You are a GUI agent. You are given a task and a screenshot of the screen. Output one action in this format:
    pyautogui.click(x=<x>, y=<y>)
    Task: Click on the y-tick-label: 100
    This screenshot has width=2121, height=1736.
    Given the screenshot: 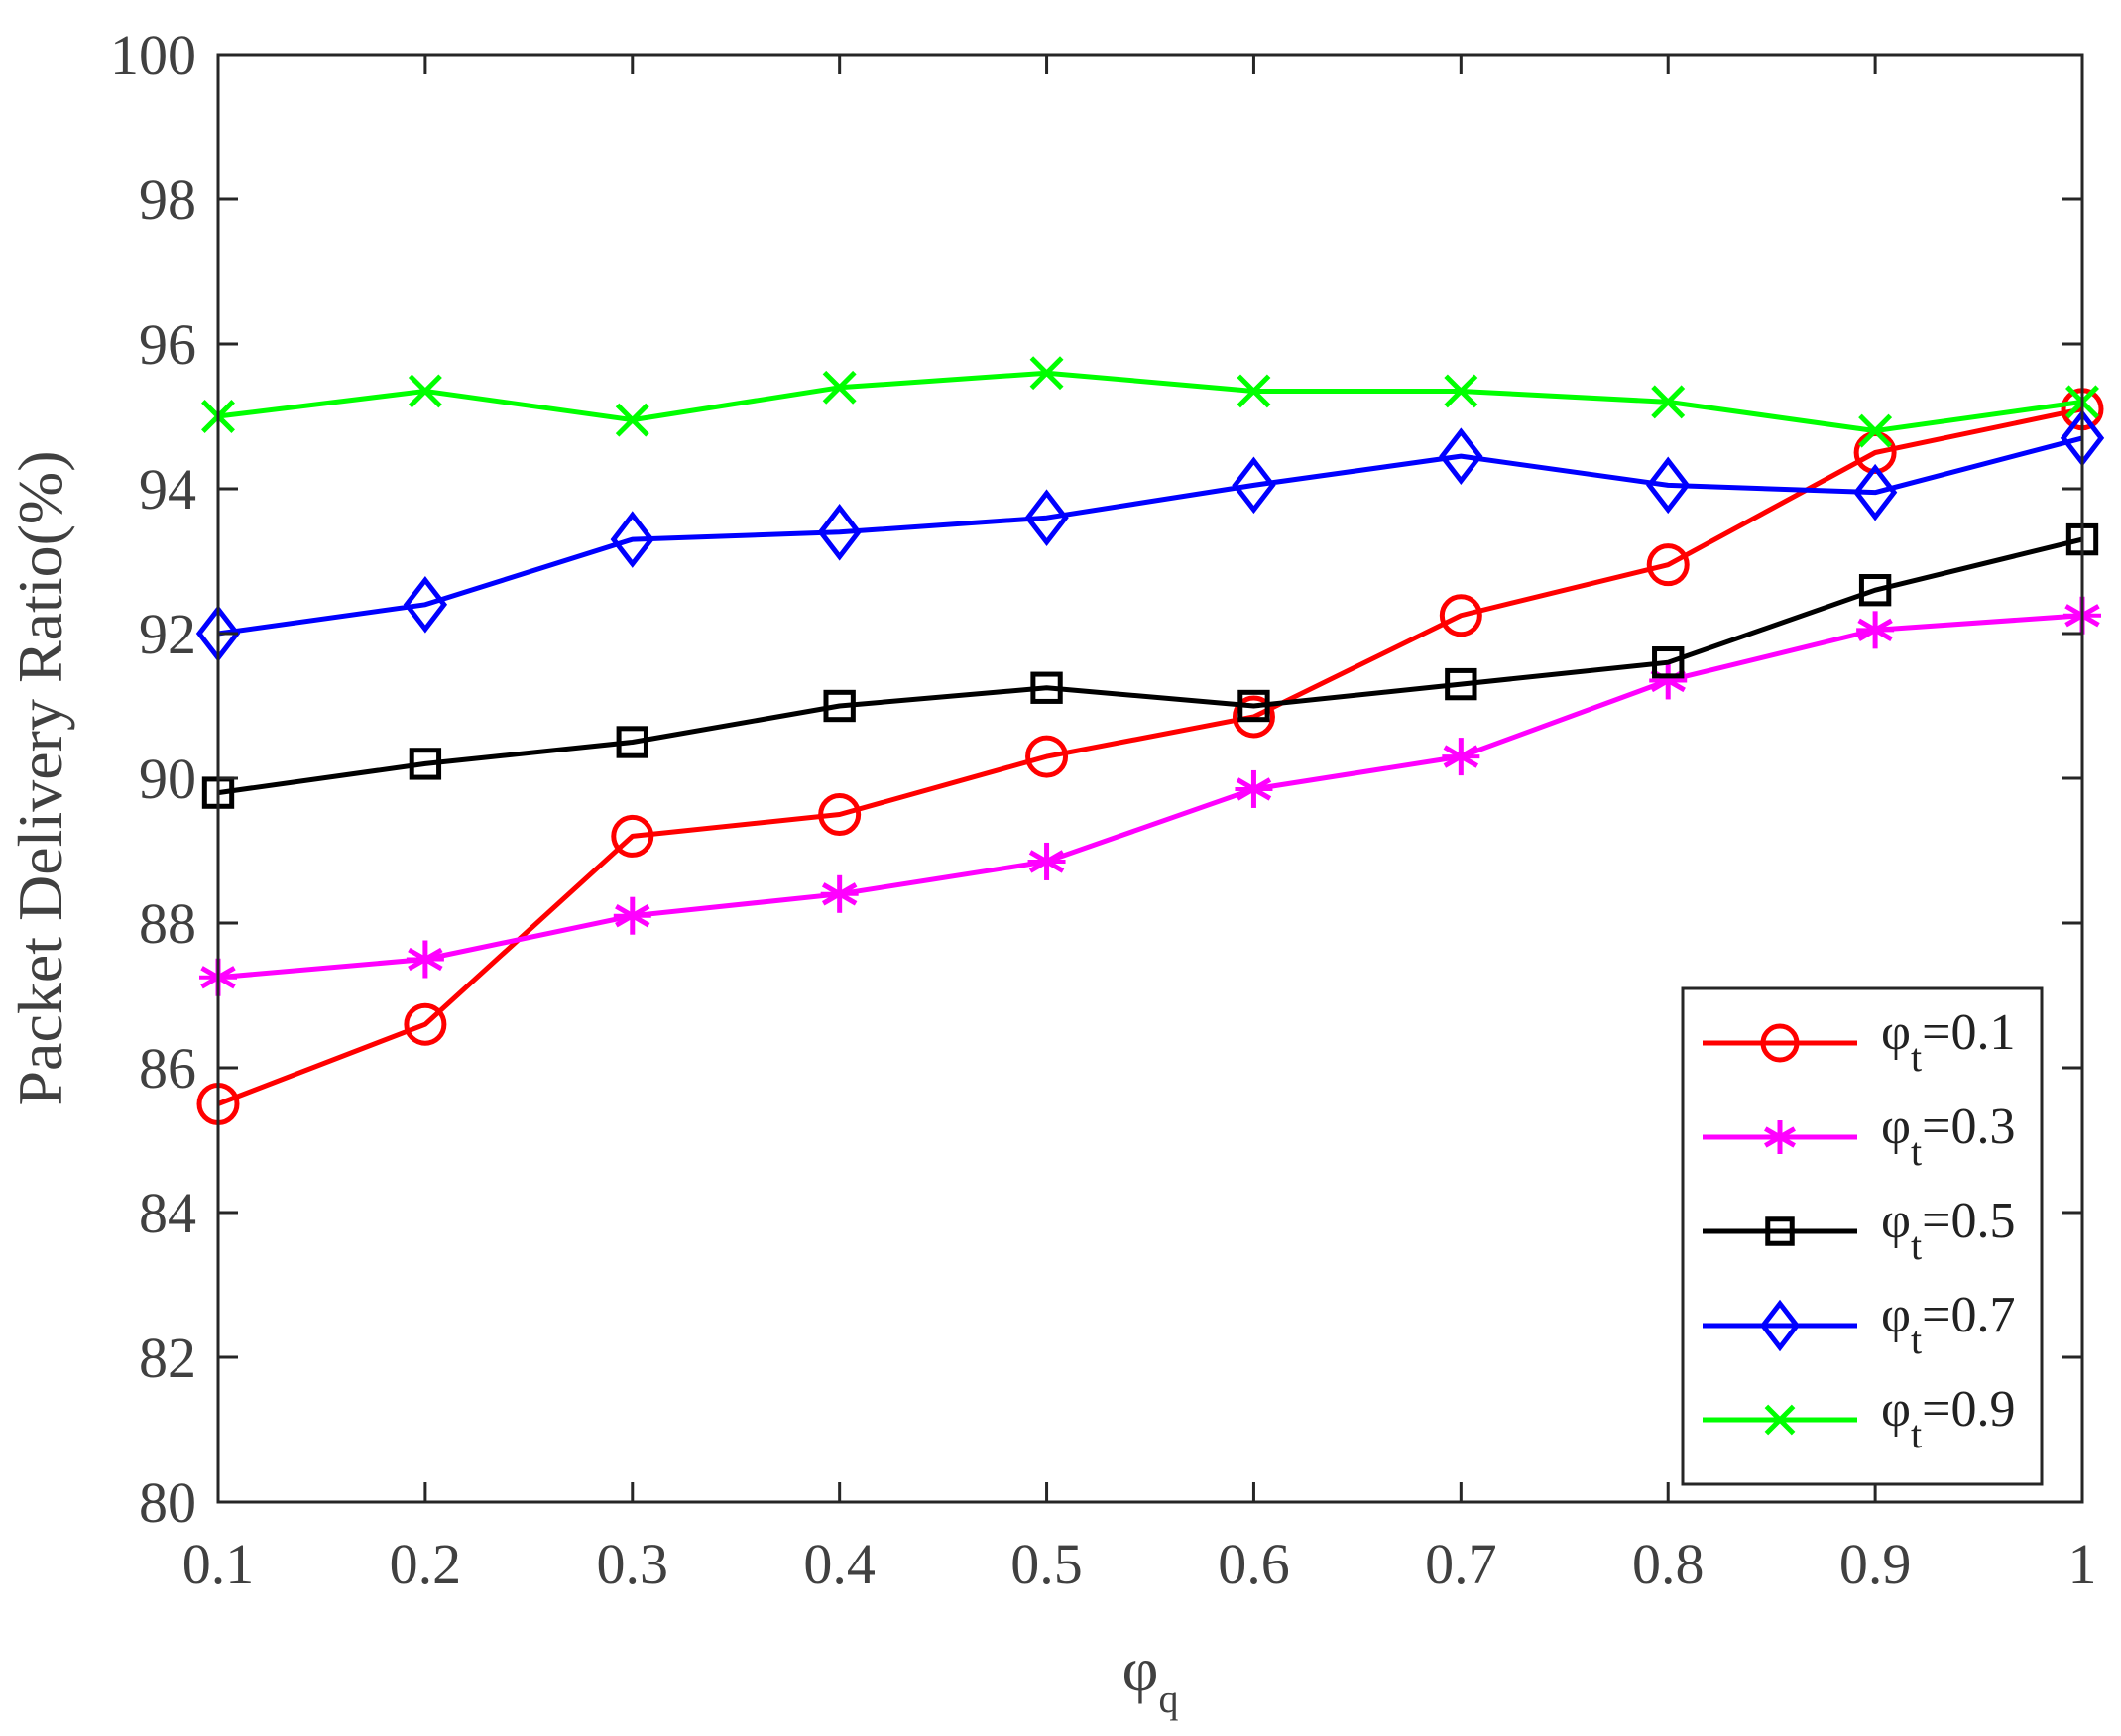 What is the action you would take?
    pyautogui.click(x=153, y=55)
    